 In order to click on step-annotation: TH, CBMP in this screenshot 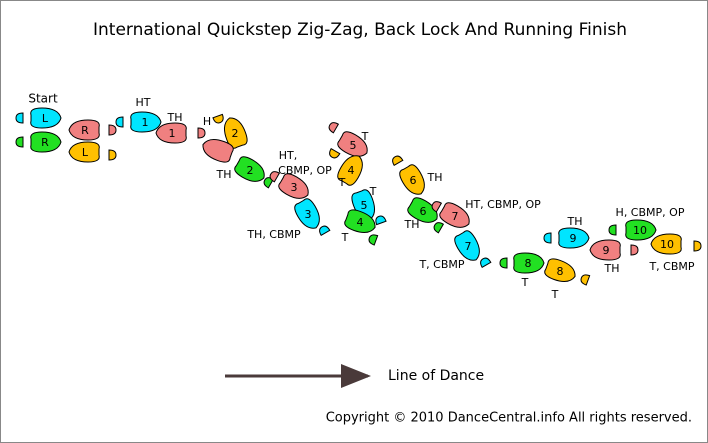, I will do `click(273, 234)`.